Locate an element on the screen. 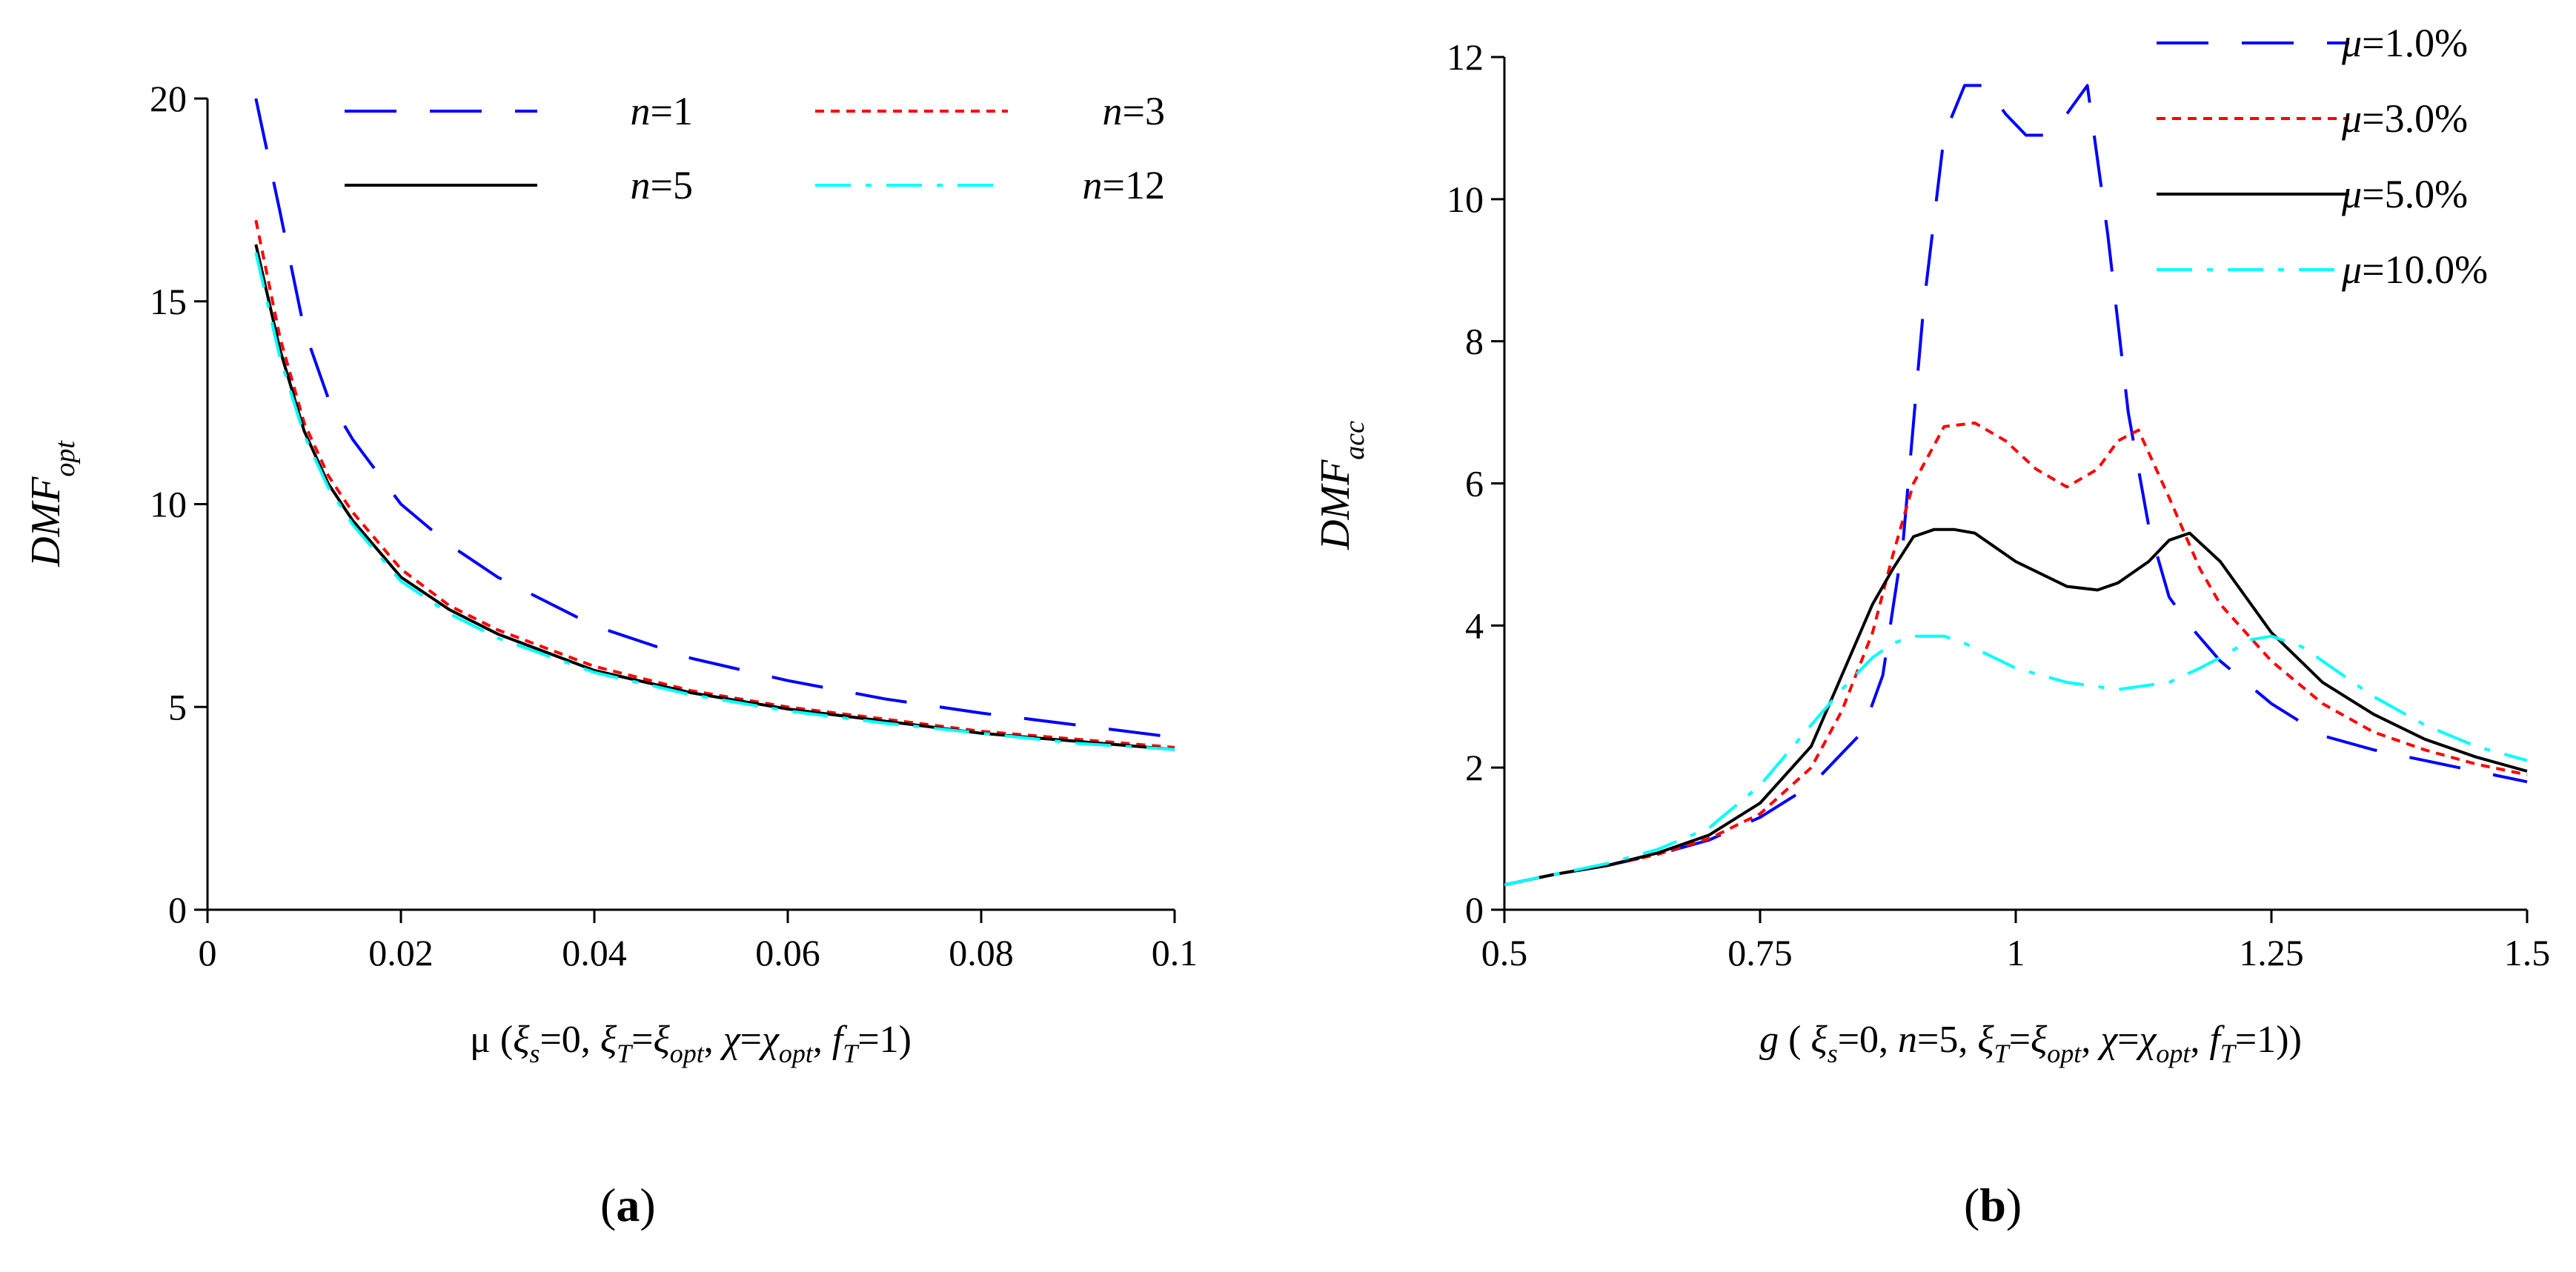 The height and width of the screenshot is (1272, 2576). x-axis-label: μ (ξs=0, ξT=ξopt, χ=χopt, fT=1) is located at coordinates (691, 1043).